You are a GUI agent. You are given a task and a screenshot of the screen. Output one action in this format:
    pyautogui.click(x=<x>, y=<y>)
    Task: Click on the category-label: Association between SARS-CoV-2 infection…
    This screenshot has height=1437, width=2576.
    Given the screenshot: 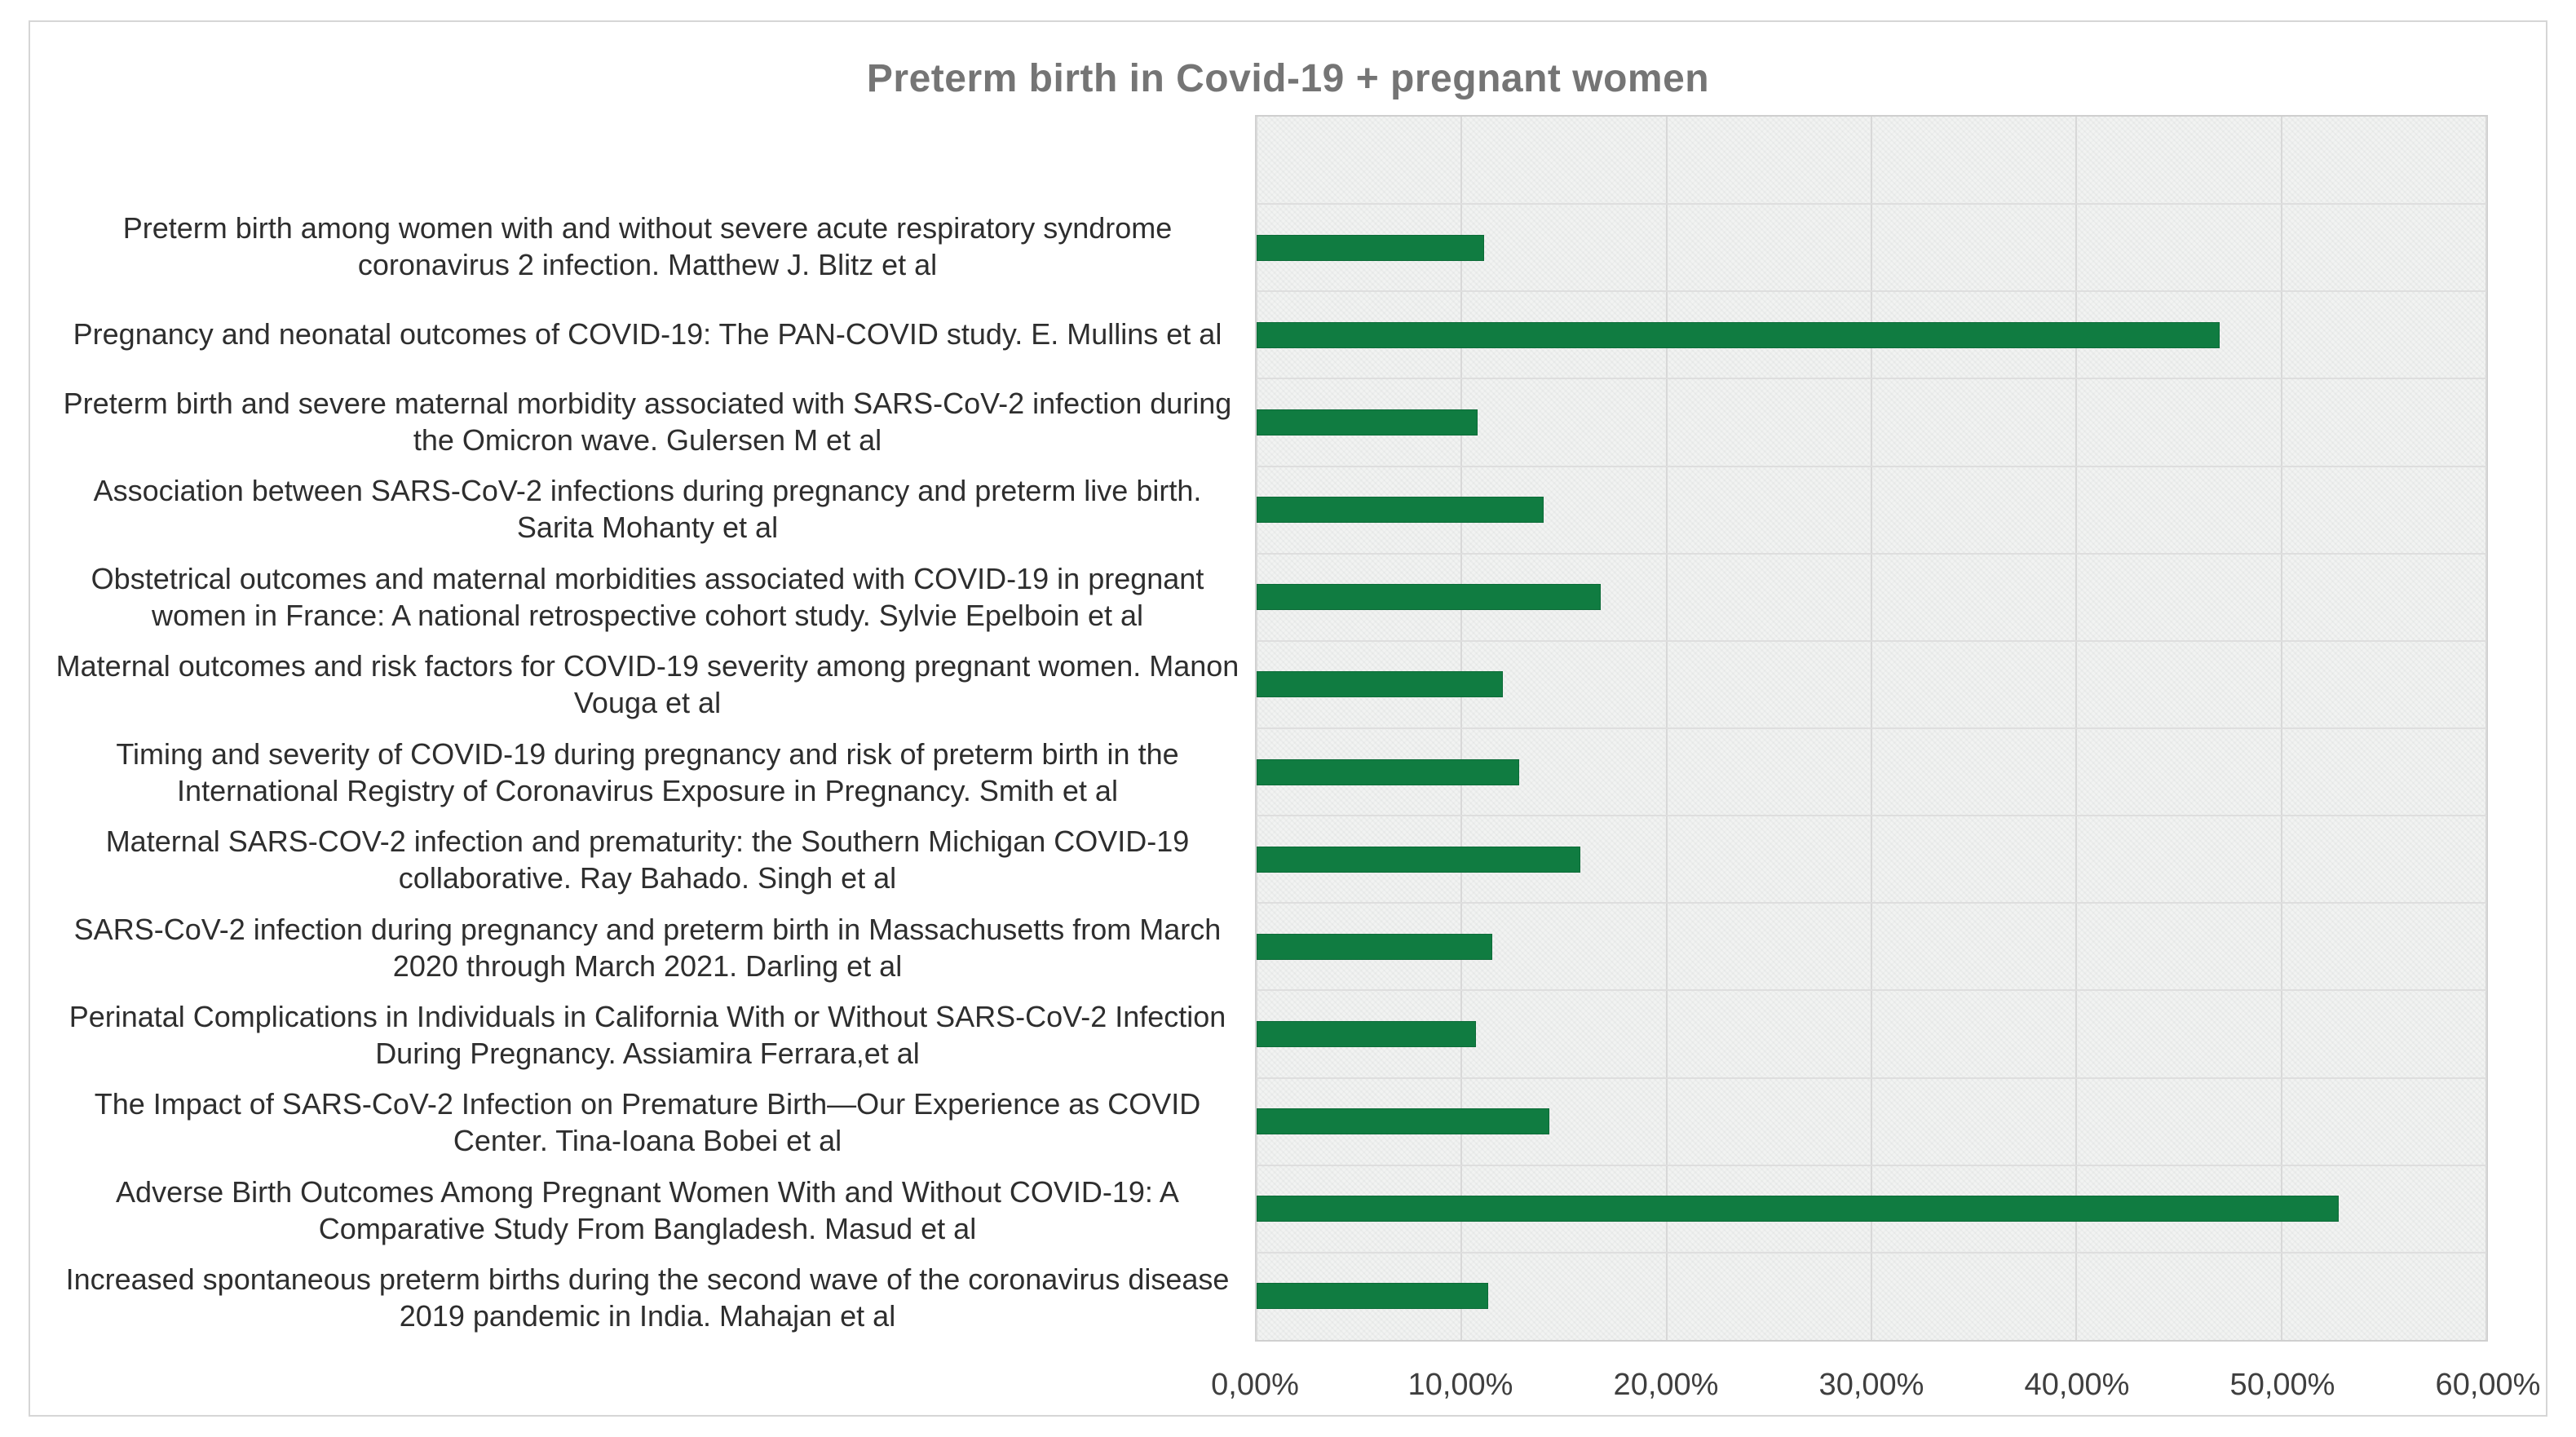 What is the action you would take?
    pyautogui.click(x=647, y=510)
    